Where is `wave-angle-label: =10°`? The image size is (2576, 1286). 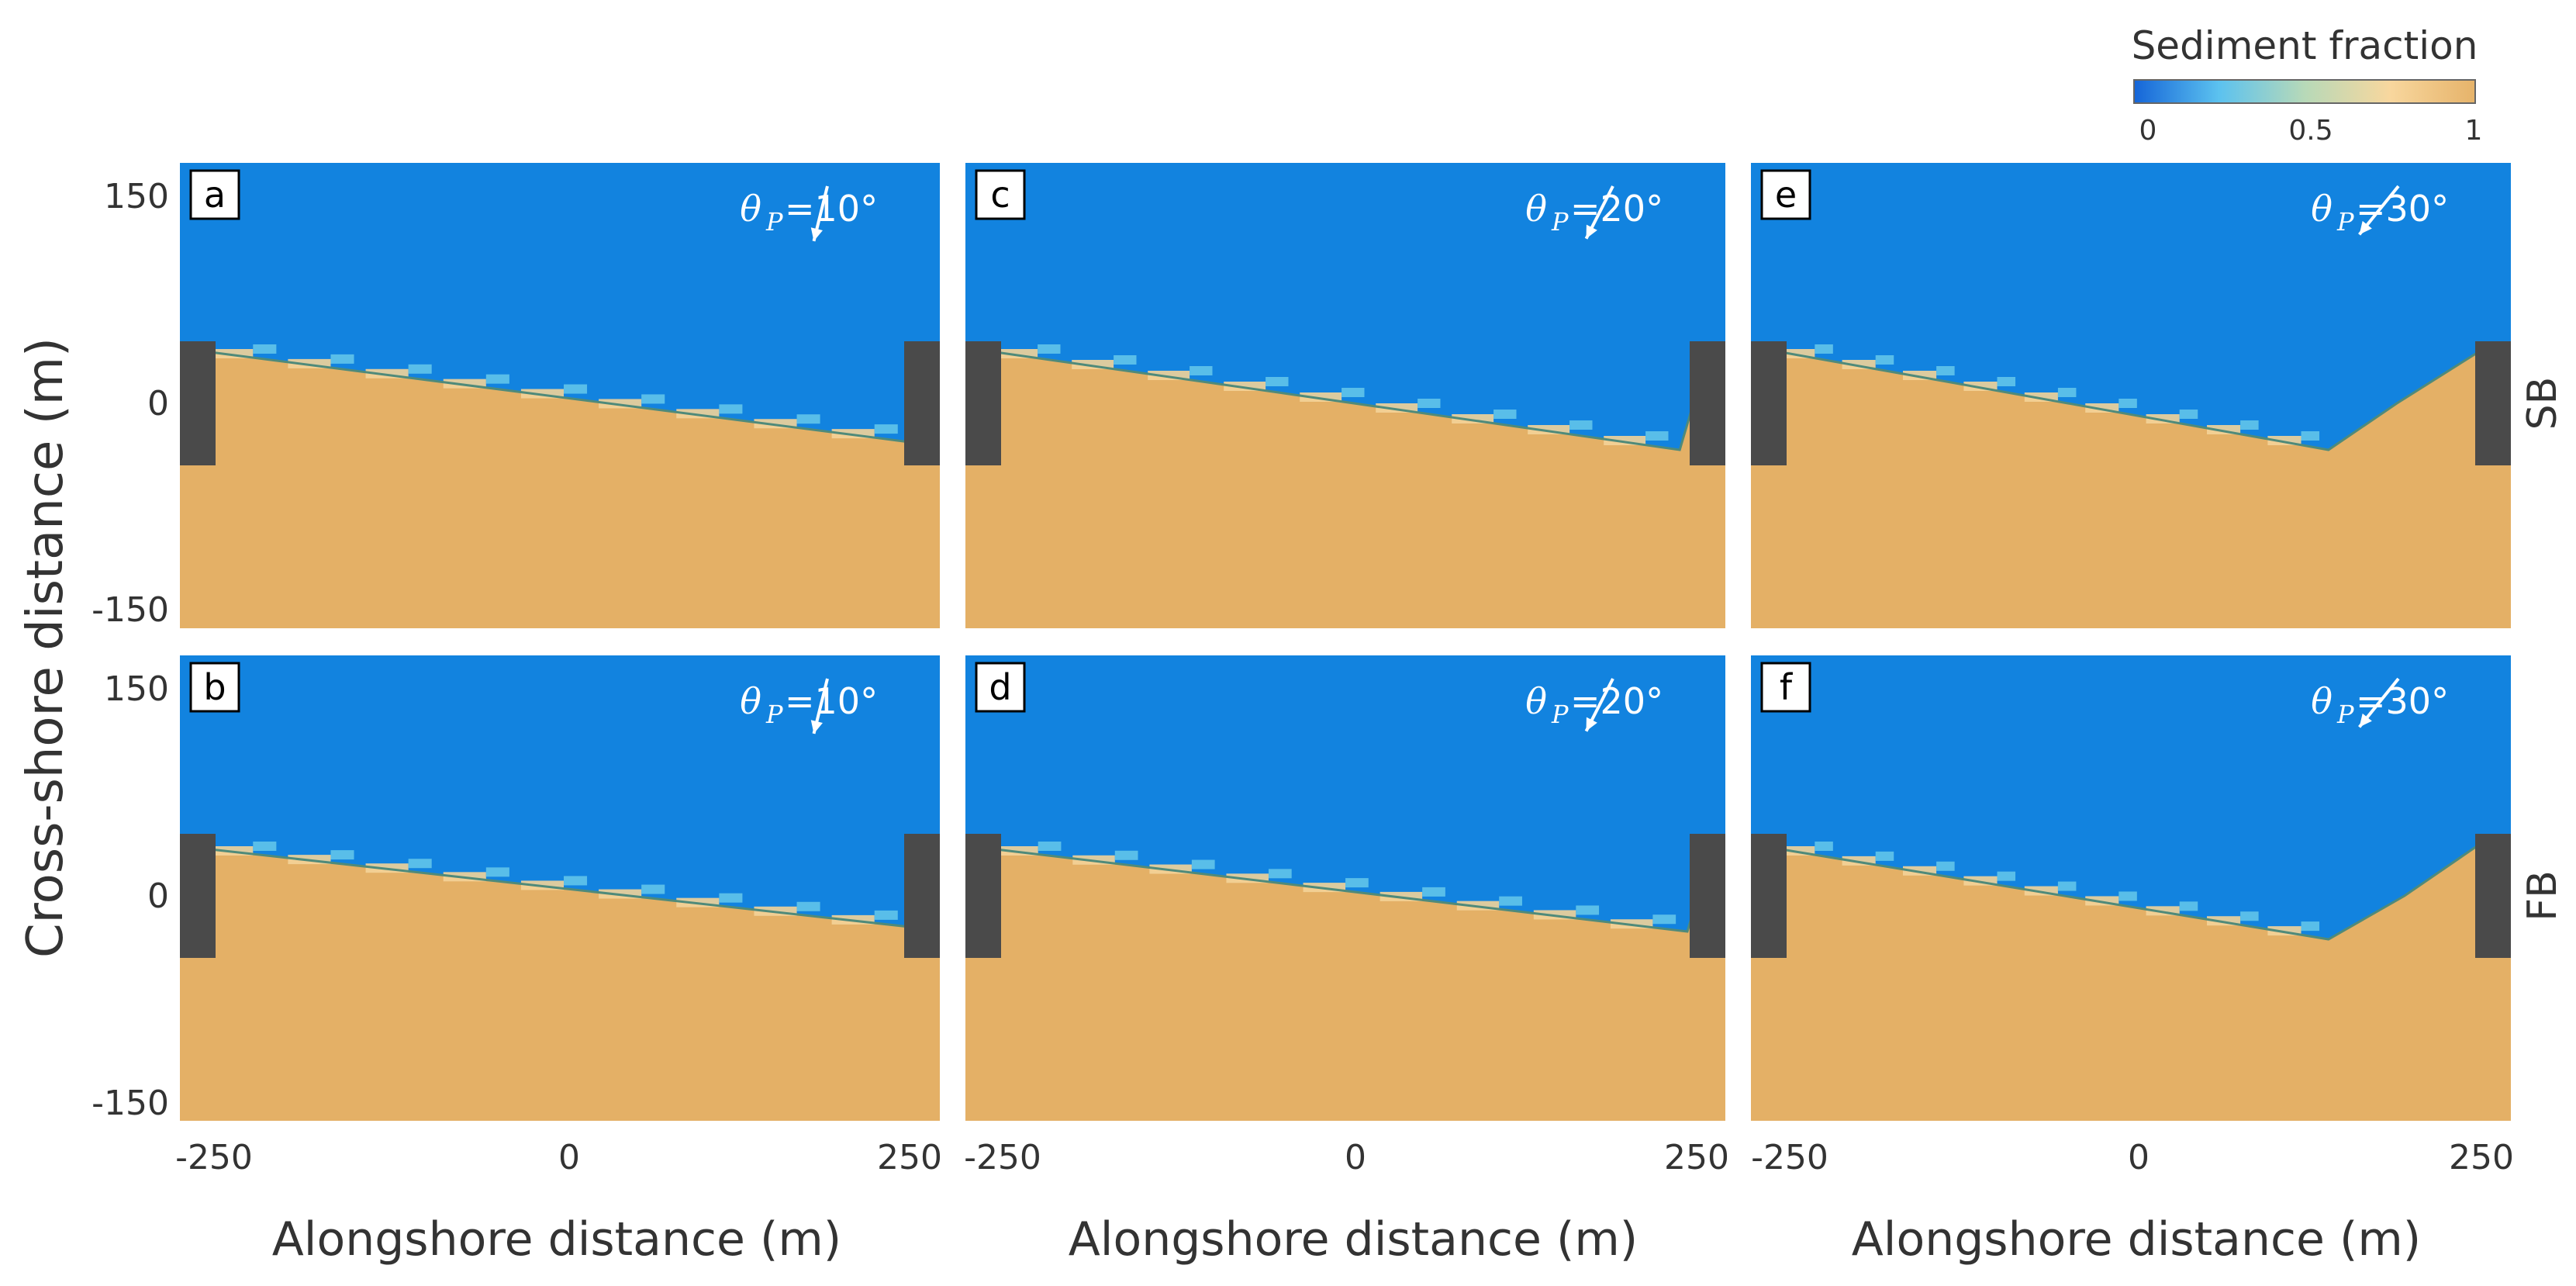 wave-angle-label: =10° is located at coordinates (831, 701).